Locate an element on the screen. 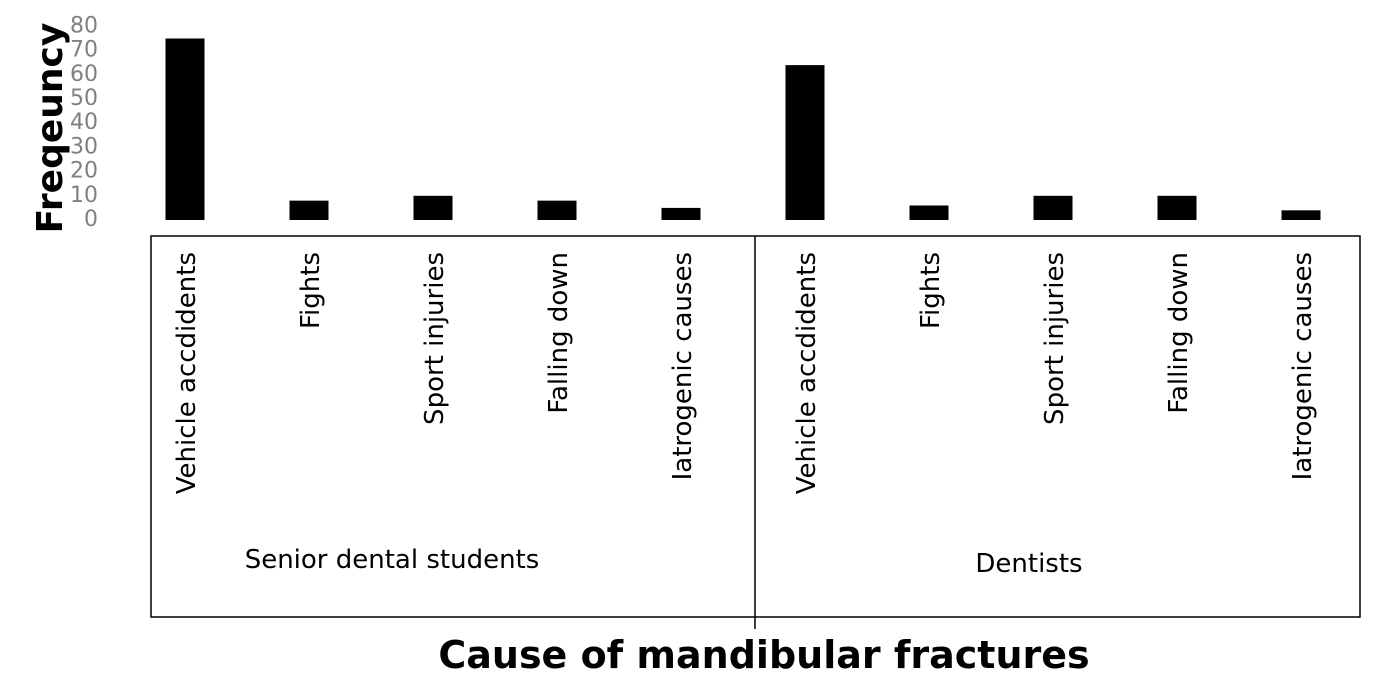  y-tick-label-70: 70 is located at coordinates (84, 50).